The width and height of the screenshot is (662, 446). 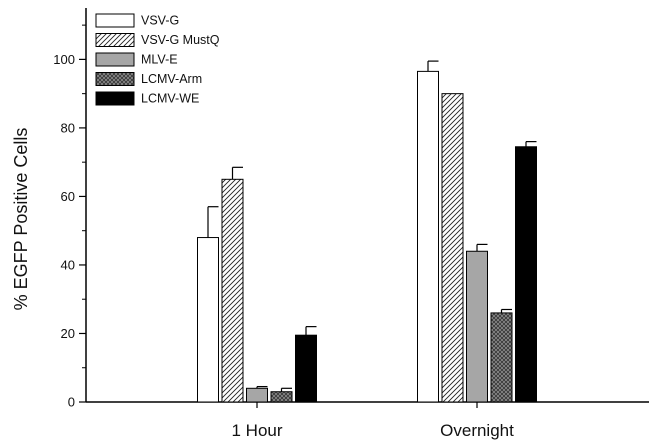 What do you see at coordinates (68, 333) in the screenshot?
I see `y-tick-label: 20` at bounding box center [68, 333].